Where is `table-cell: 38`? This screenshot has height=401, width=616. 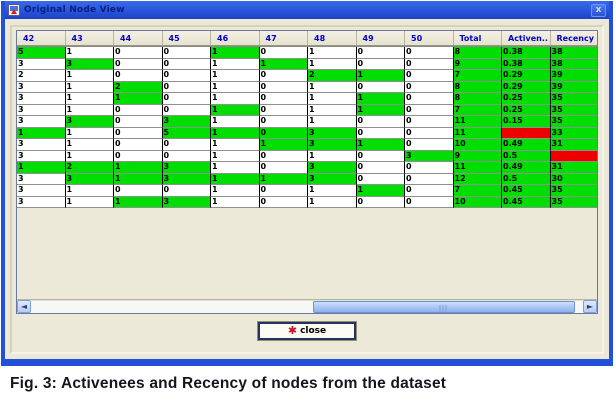
table-cell: 38 is located at coordinates (573, 53).